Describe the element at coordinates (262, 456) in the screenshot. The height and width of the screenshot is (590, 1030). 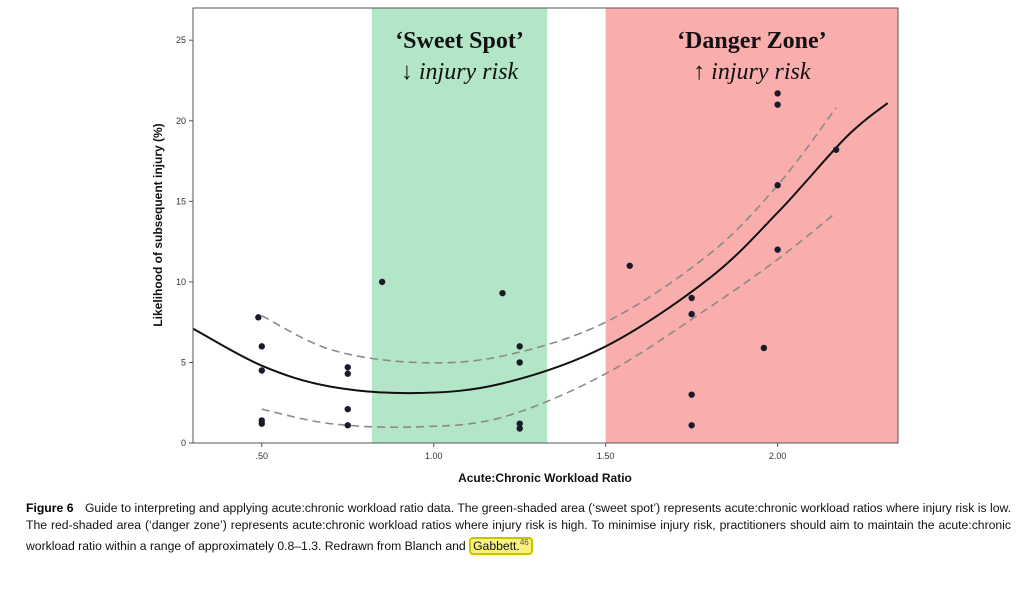
I see `x-tick-label-0: .50` at that location.